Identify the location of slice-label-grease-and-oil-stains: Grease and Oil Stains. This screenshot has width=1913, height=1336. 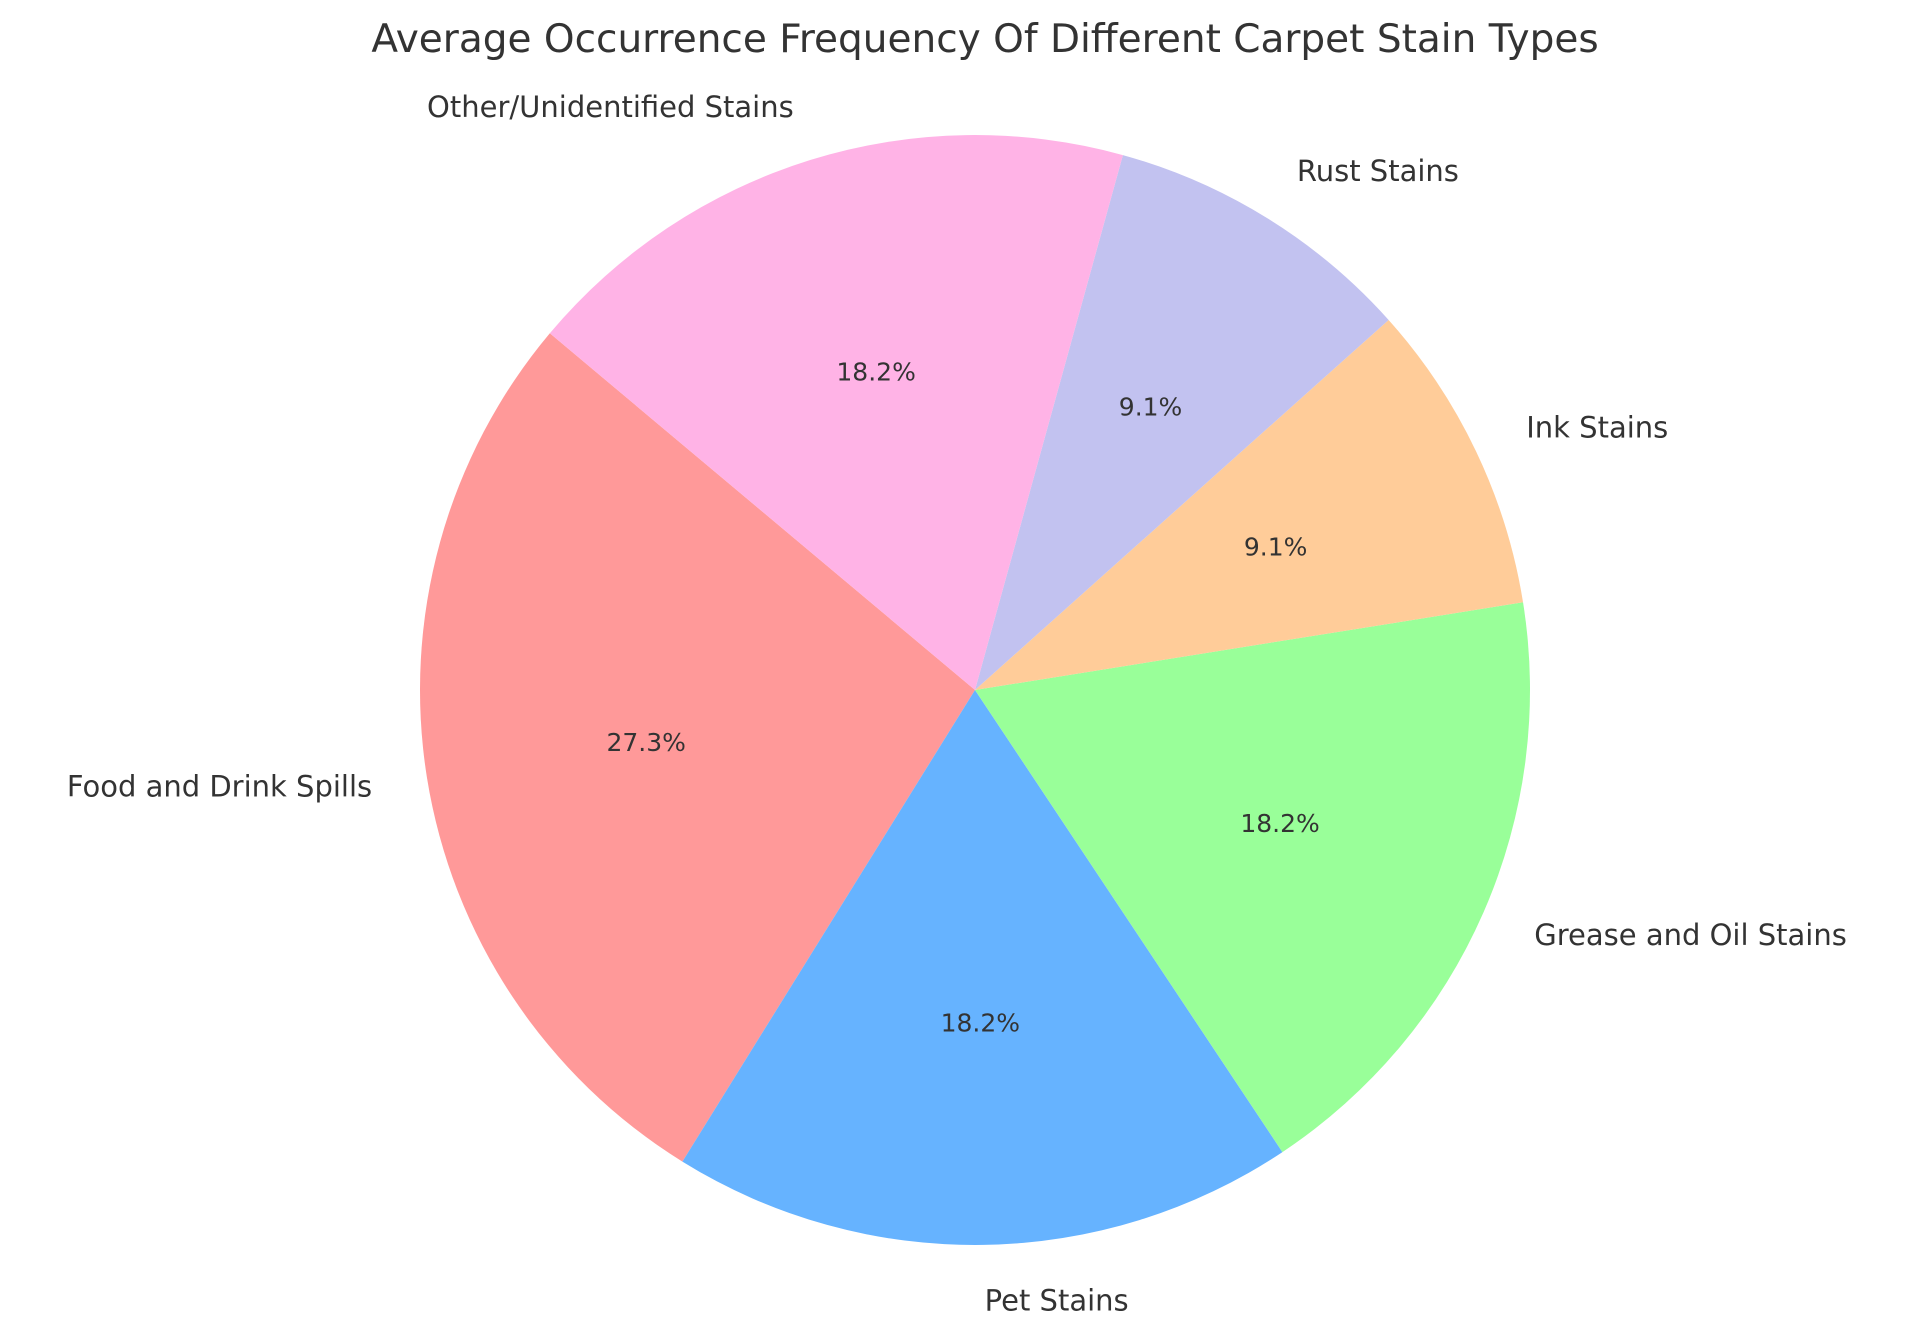
(1690, 935).